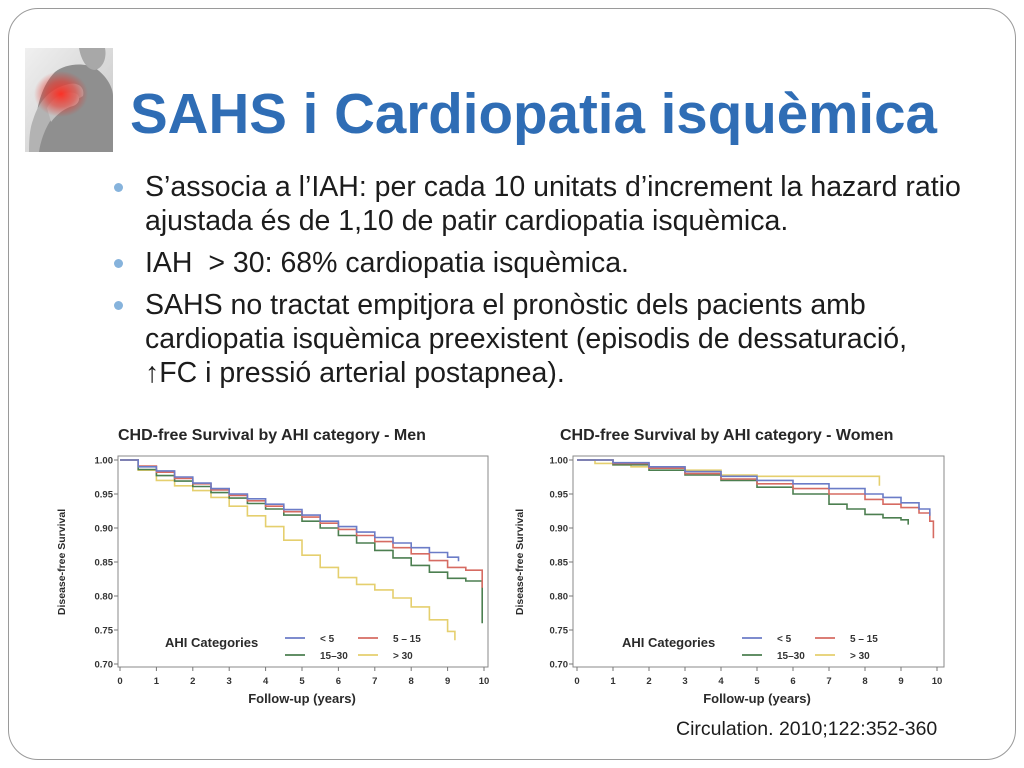  I want to click on chest-pain-photo, so click(69, 100).